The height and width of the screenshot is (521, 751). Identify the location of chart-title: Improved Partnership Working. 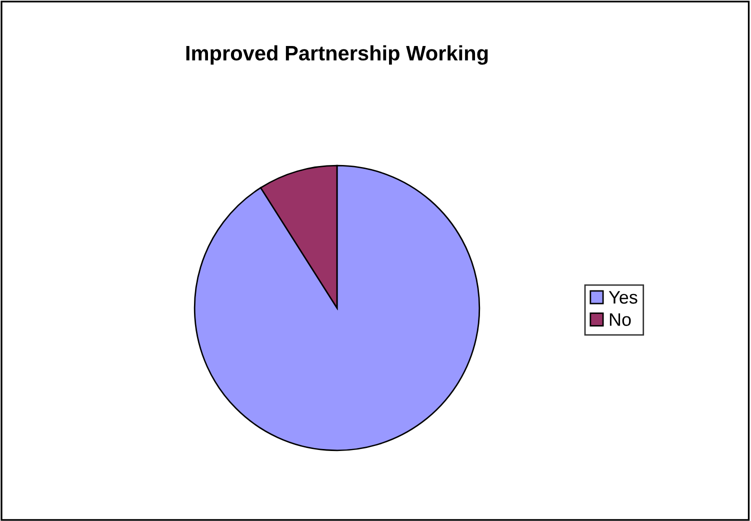
(337, 55).